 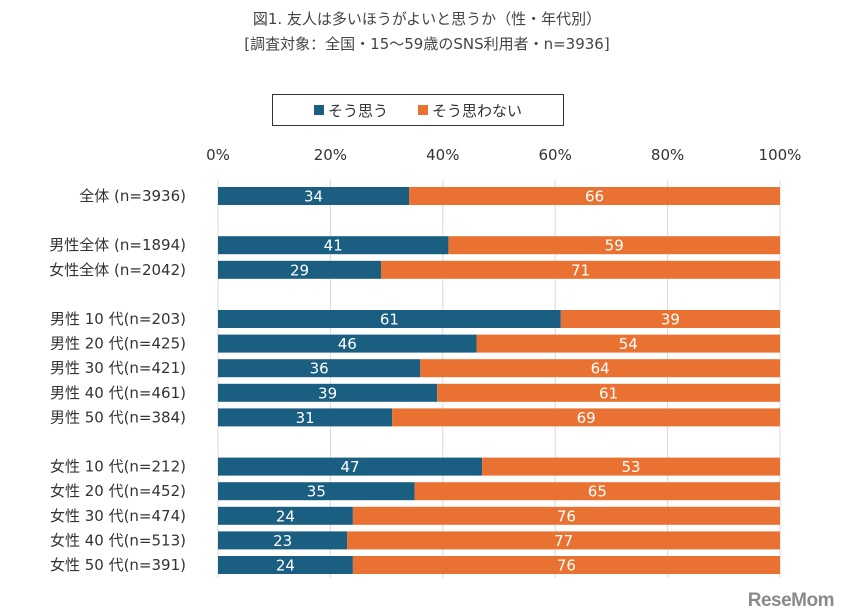 I want to click on data-label-agree: 39, so click(x=327, y=393).